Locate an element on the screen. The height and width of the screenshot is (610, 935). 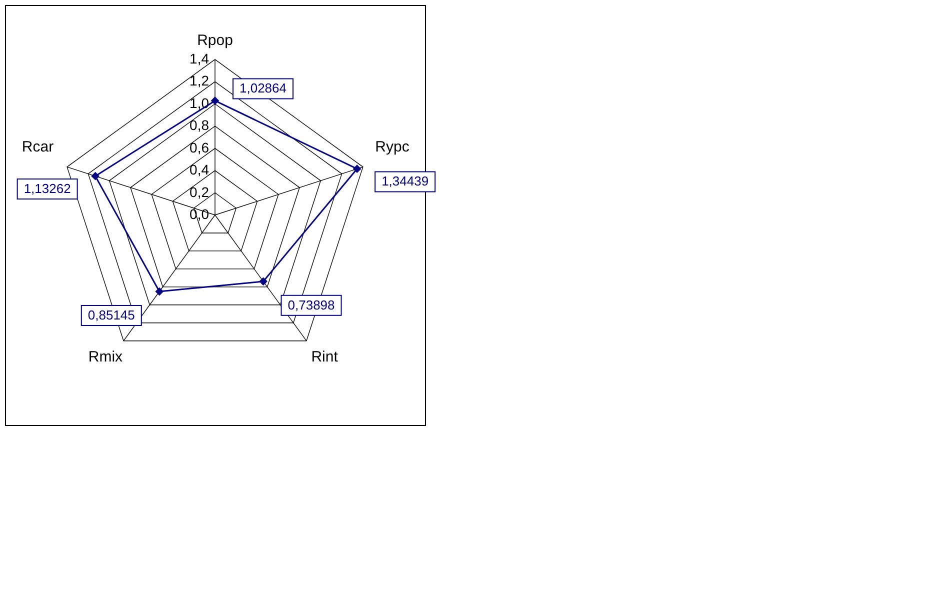
spoke-label: Rpop is located at coordinates (215, 41).